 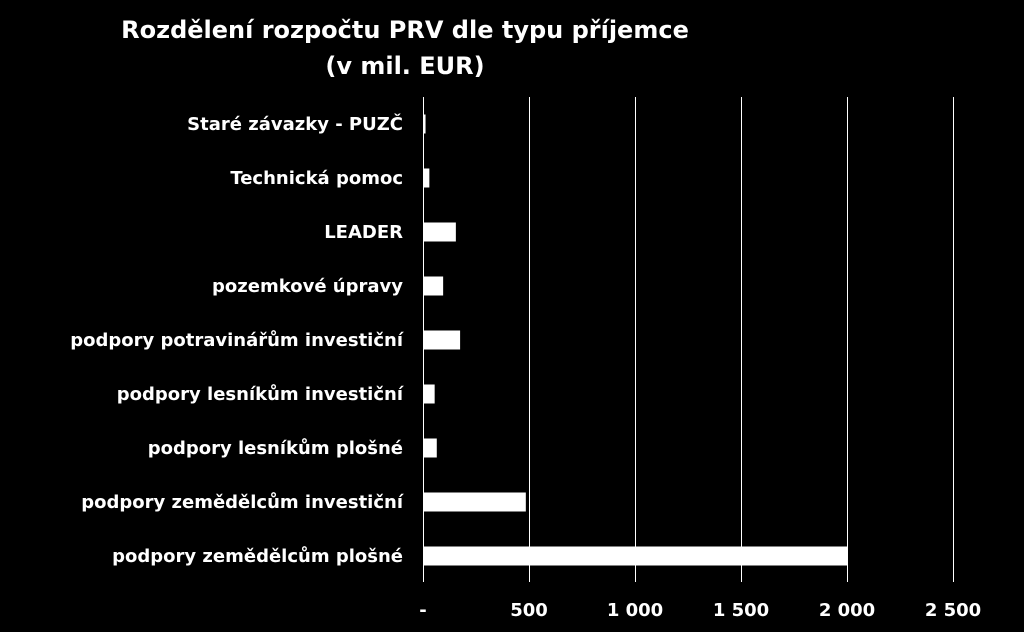 I want to click on category-label: podpory lesníkům investiční, so click(x=260, y=394).